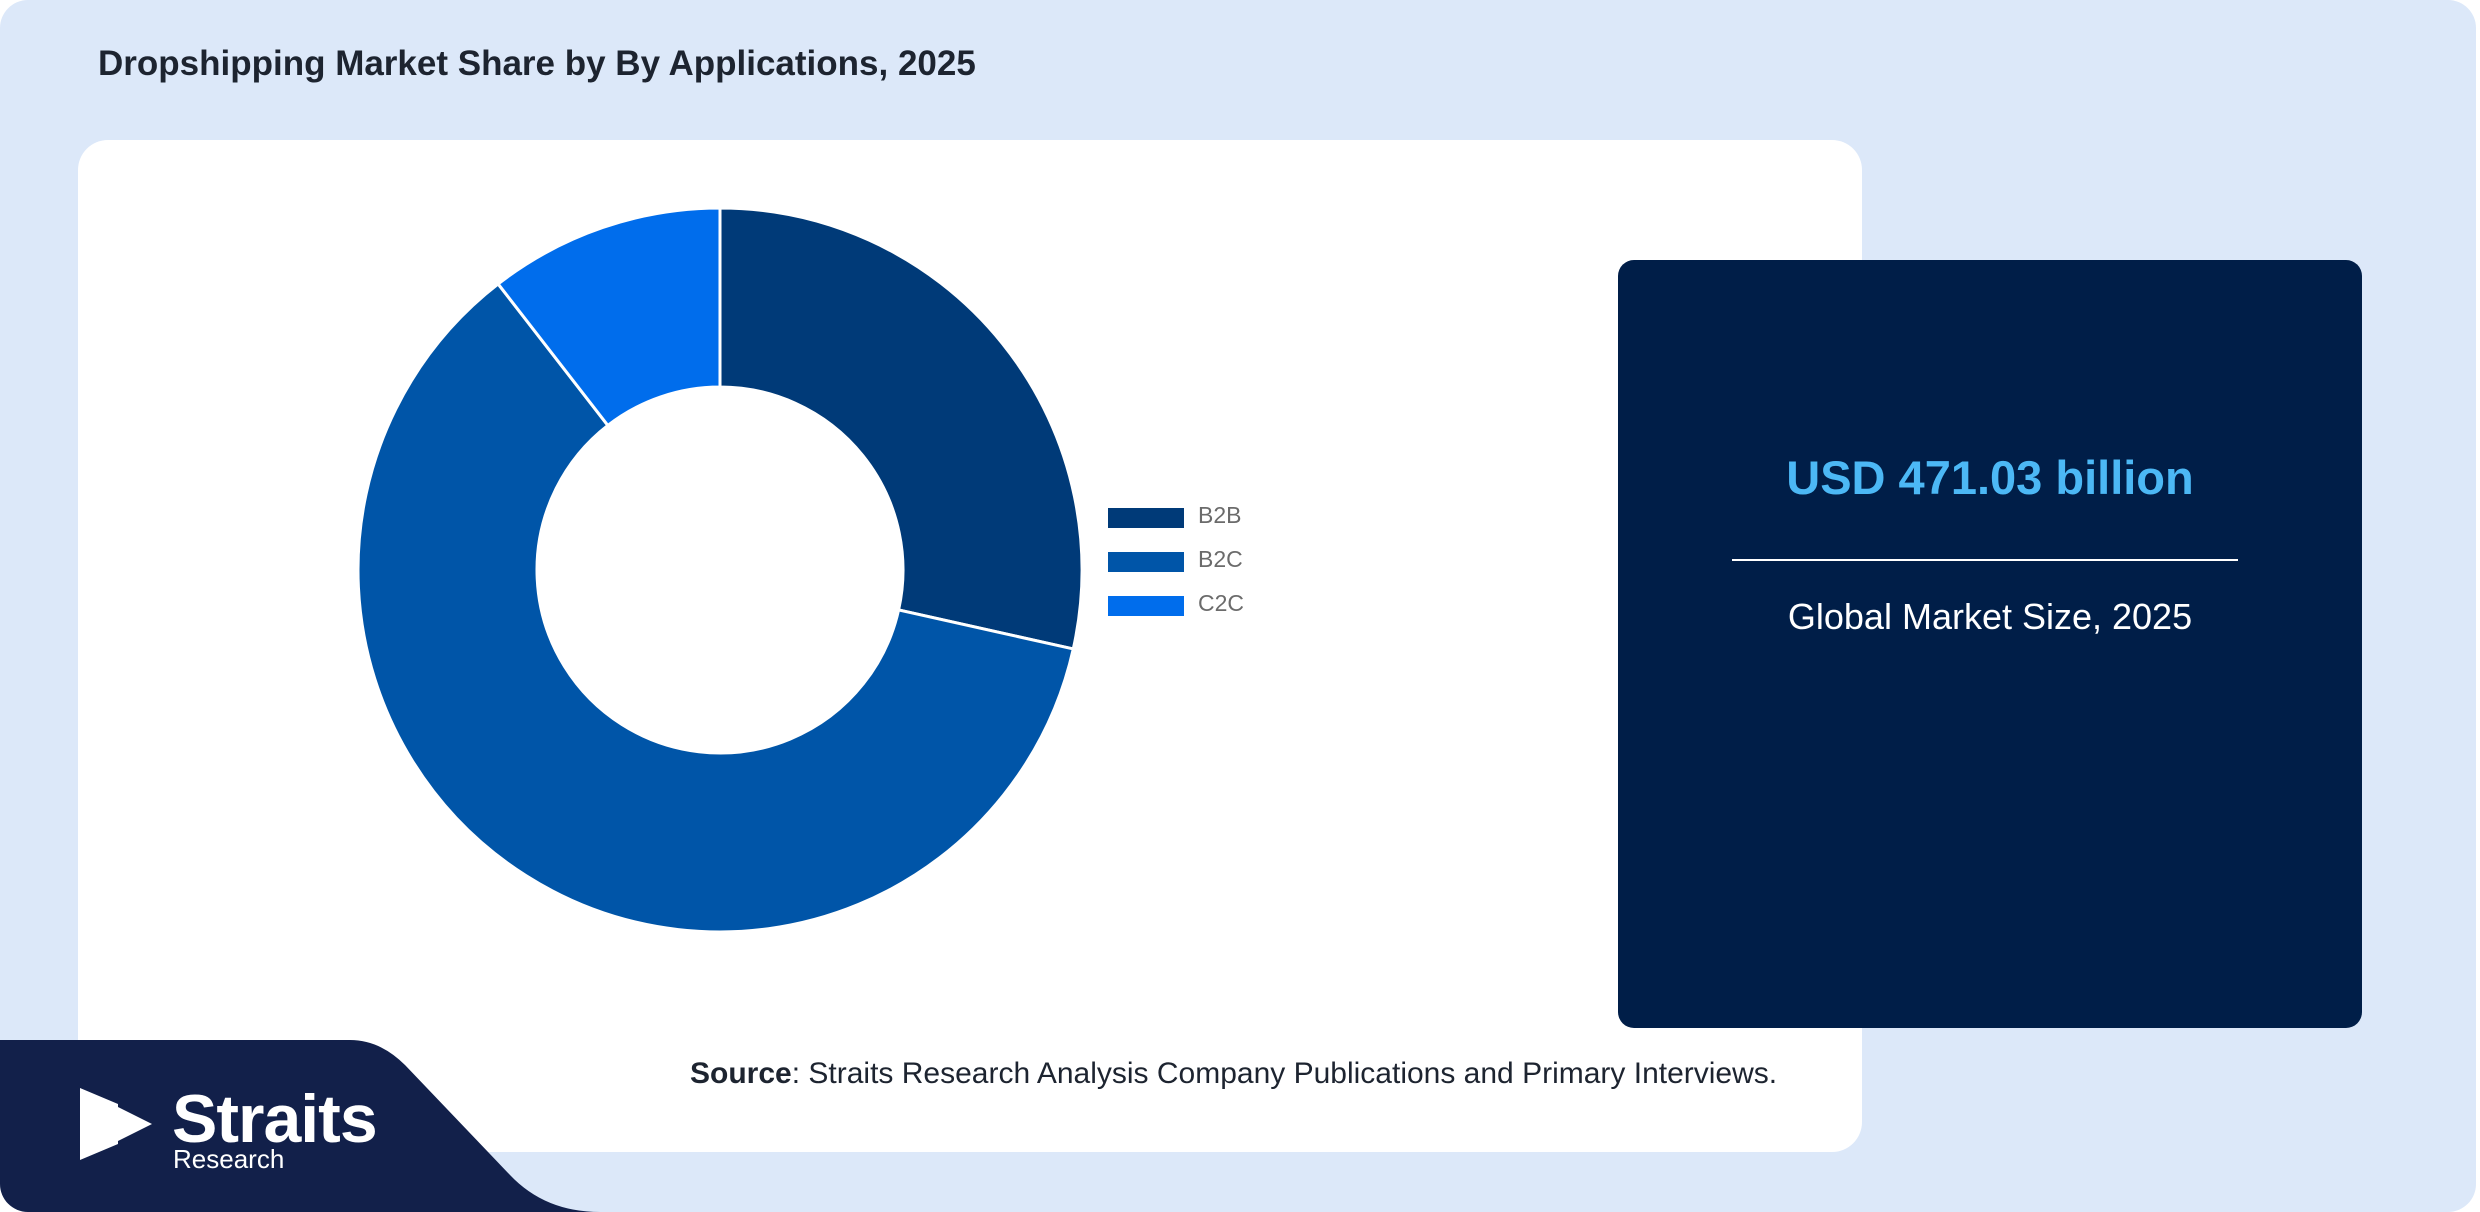  Describe the element at coordinates (901, 428) in the screenshot. I see `donut-slice-b2b` at that location.